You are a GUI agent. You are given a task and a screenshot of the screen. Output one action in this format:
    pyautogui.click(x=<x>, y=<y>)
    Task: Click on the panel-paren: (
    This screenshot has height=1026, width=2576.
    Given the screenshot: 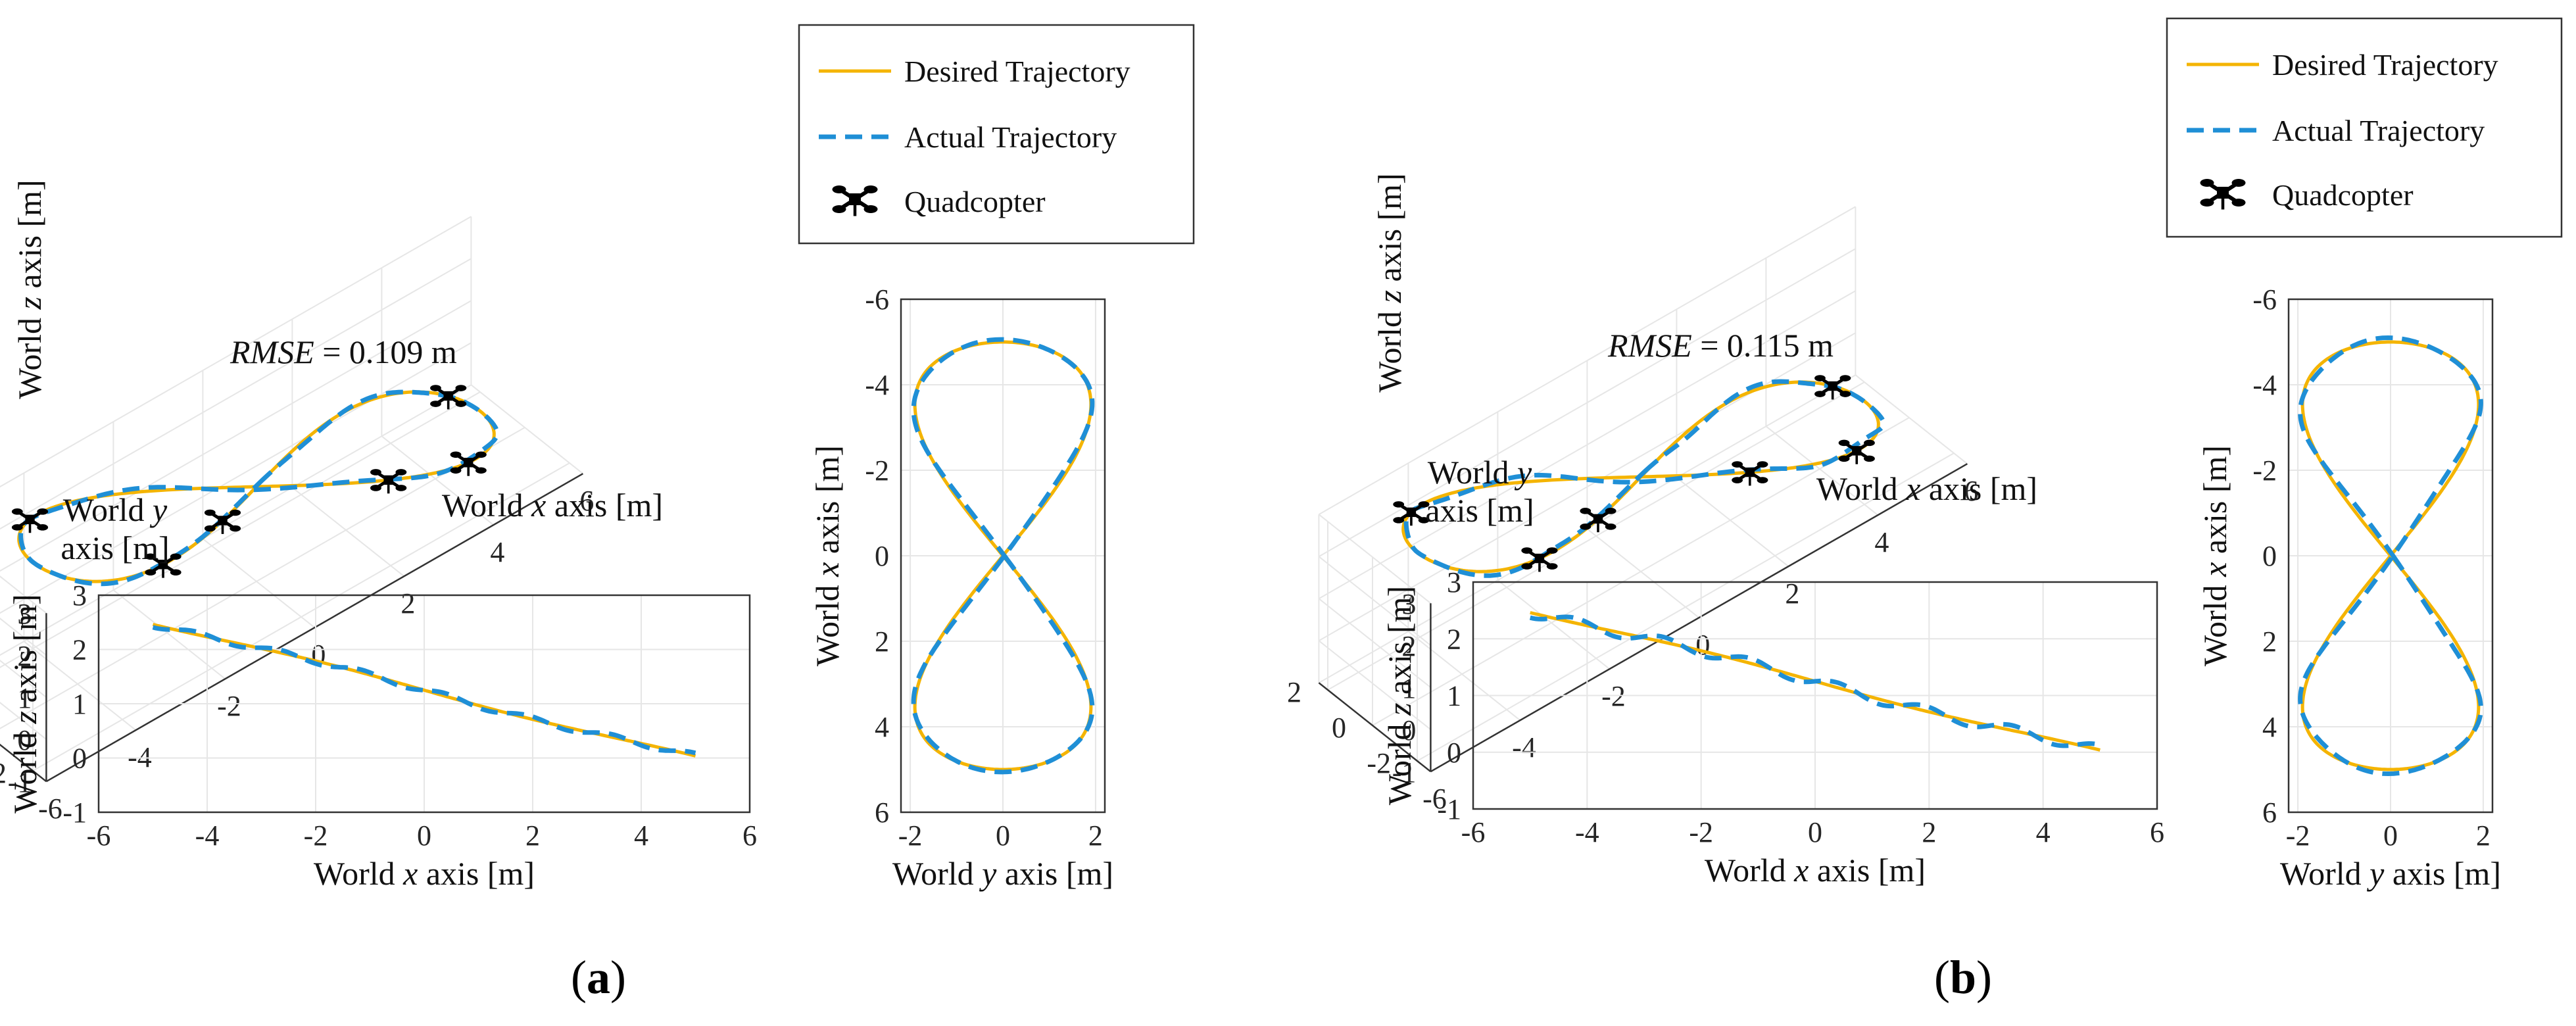 What is the action you would take?
    pyautogui.click(x=579, y=977)
    